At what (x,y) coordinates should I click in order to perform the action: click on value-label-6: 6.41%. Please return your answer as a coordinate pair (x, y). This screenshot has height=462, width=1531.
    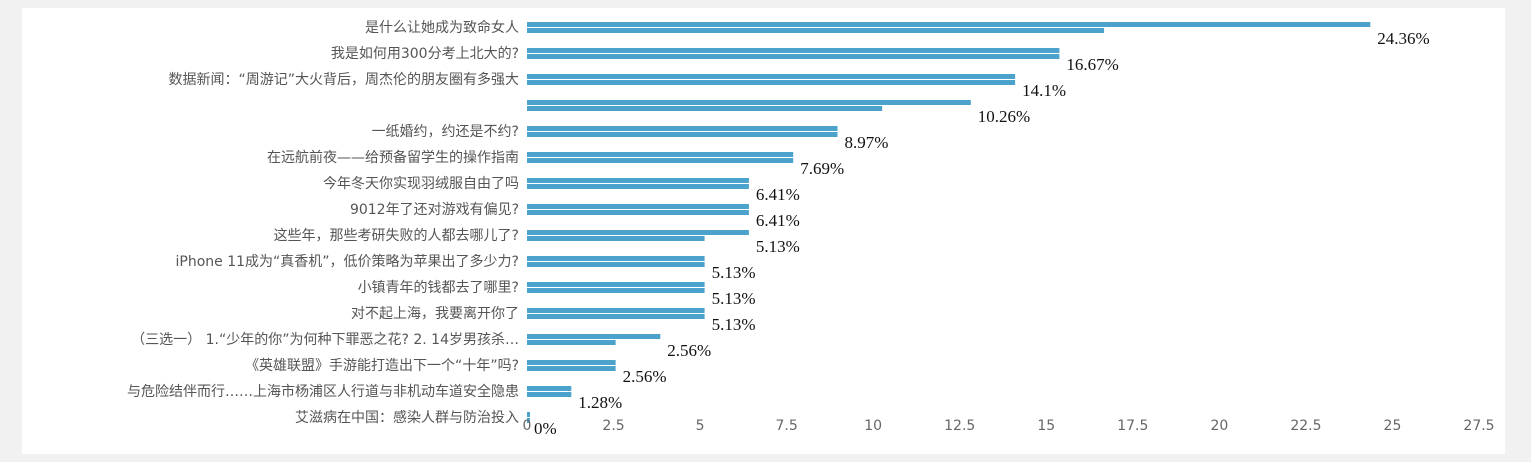
    Looking at the image, I should click on (778, 194).